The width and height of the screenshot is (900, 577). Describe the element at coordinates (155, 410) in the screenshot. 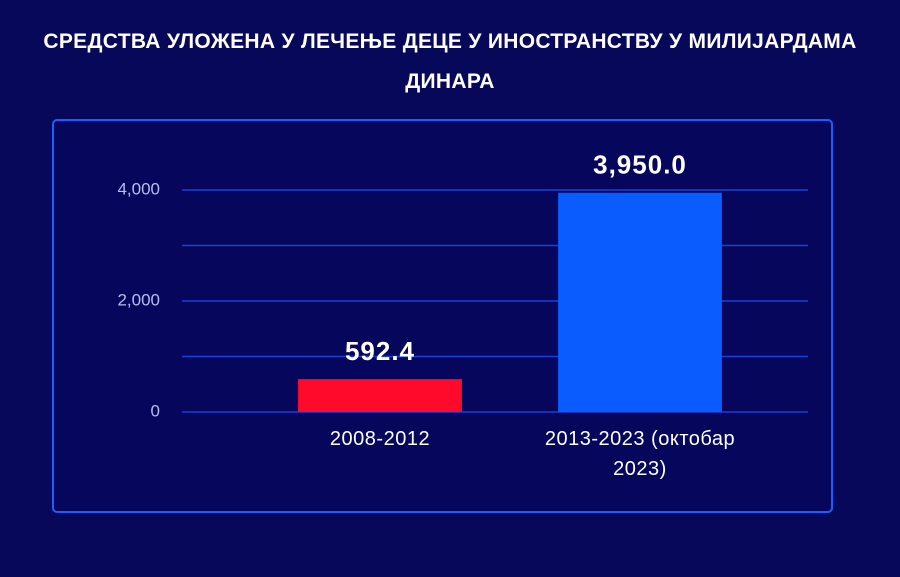

I see `y-tick-label: 0` at that location.